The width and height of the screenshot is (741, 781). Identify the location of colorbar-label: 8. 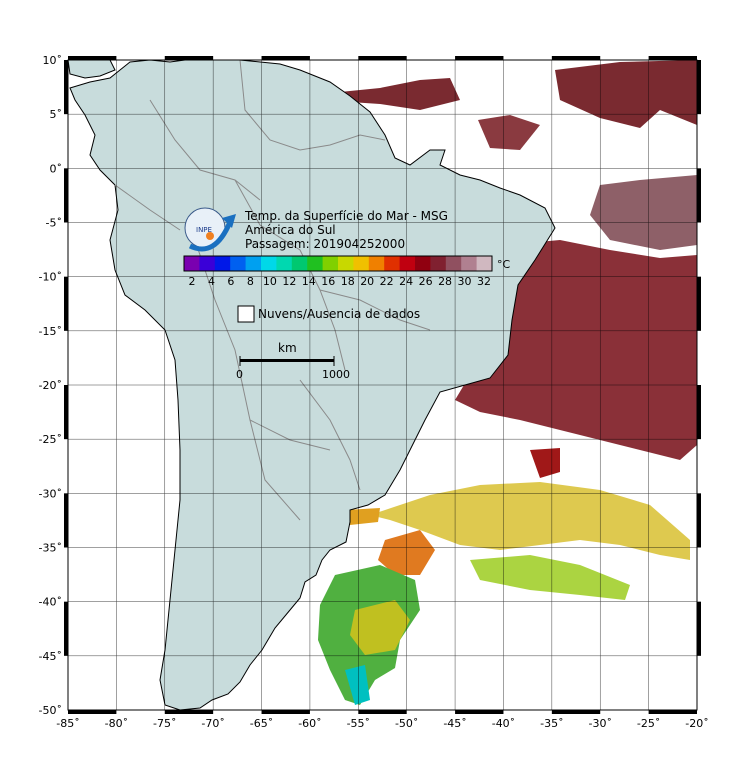
(250, 281).